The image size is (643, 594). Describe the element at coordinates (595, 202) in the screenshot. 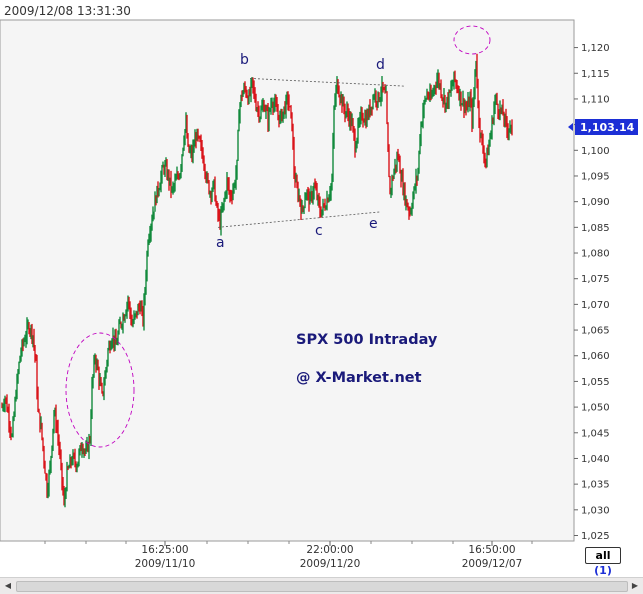

I see `y-tick-label: 1,090` at that location.